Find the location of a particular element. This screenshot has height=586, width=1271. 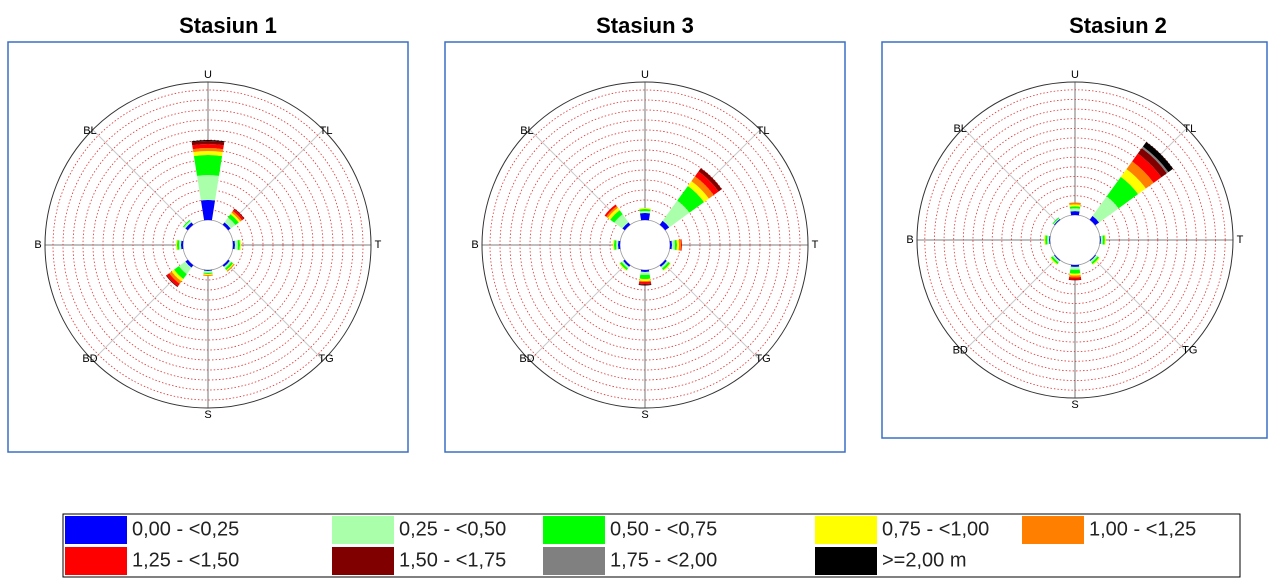

legend-label: >=2,00 m is located at coordinates (924, 560).